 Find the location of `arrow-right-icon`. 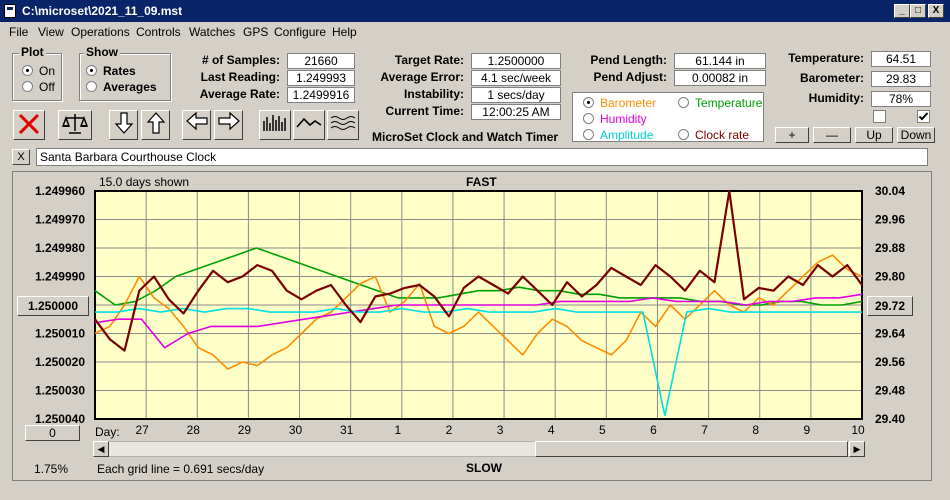

arrow-right-icon is located at coordinates (228, 121).